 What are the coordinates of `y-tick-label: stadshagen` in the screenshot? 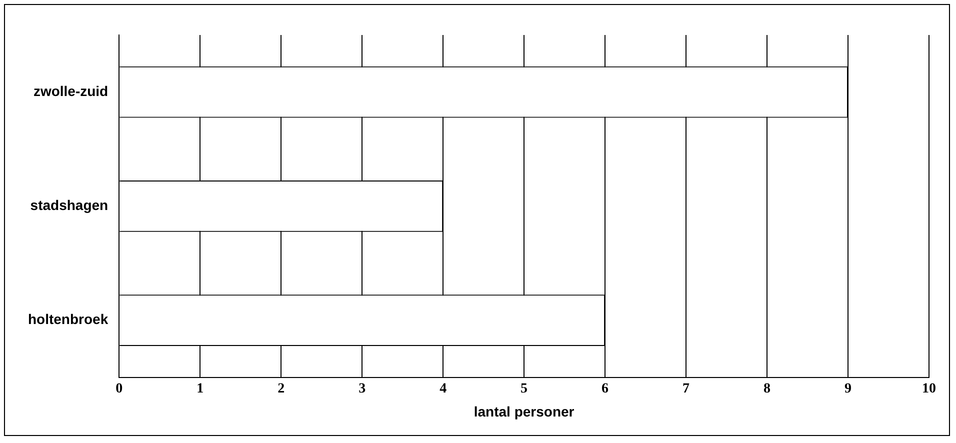 It's located at (69, 205).